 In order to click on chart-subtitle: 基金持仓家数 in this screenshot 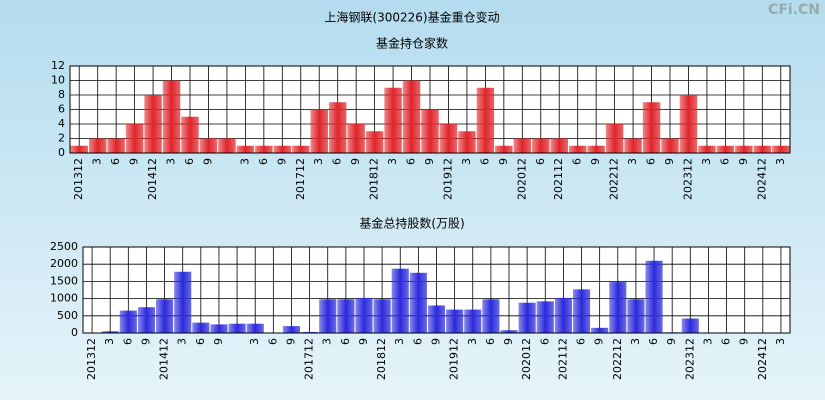, I will do `click(412, 43)`.